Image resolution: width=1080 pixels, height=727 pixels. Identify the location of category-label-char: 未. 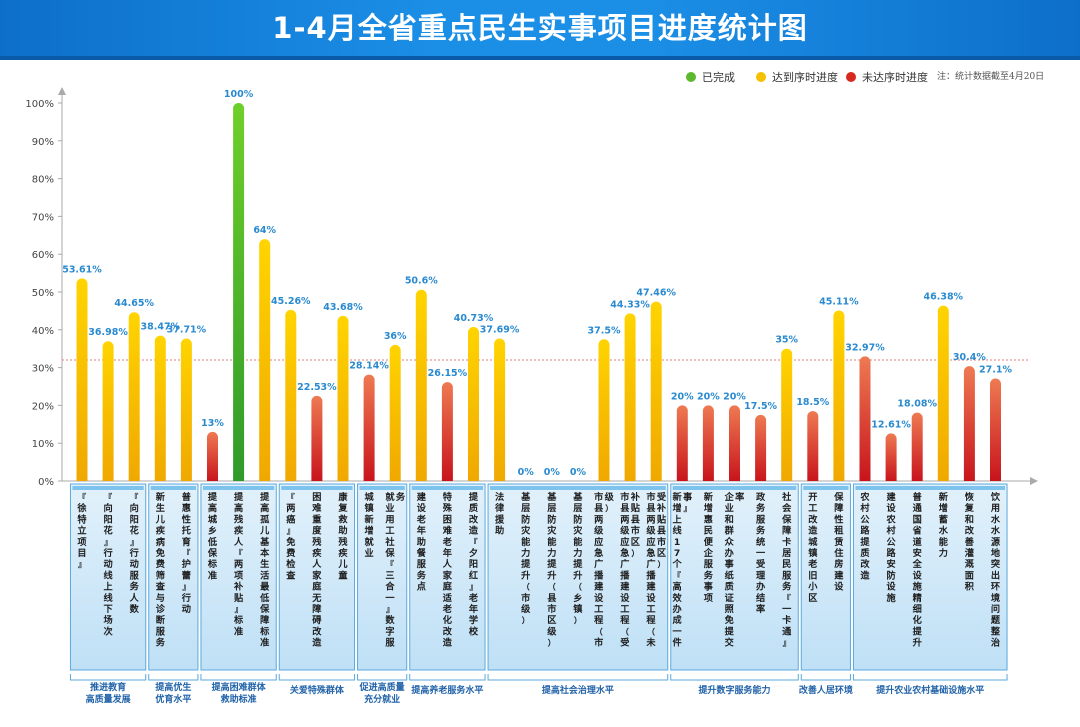
(650, 643).